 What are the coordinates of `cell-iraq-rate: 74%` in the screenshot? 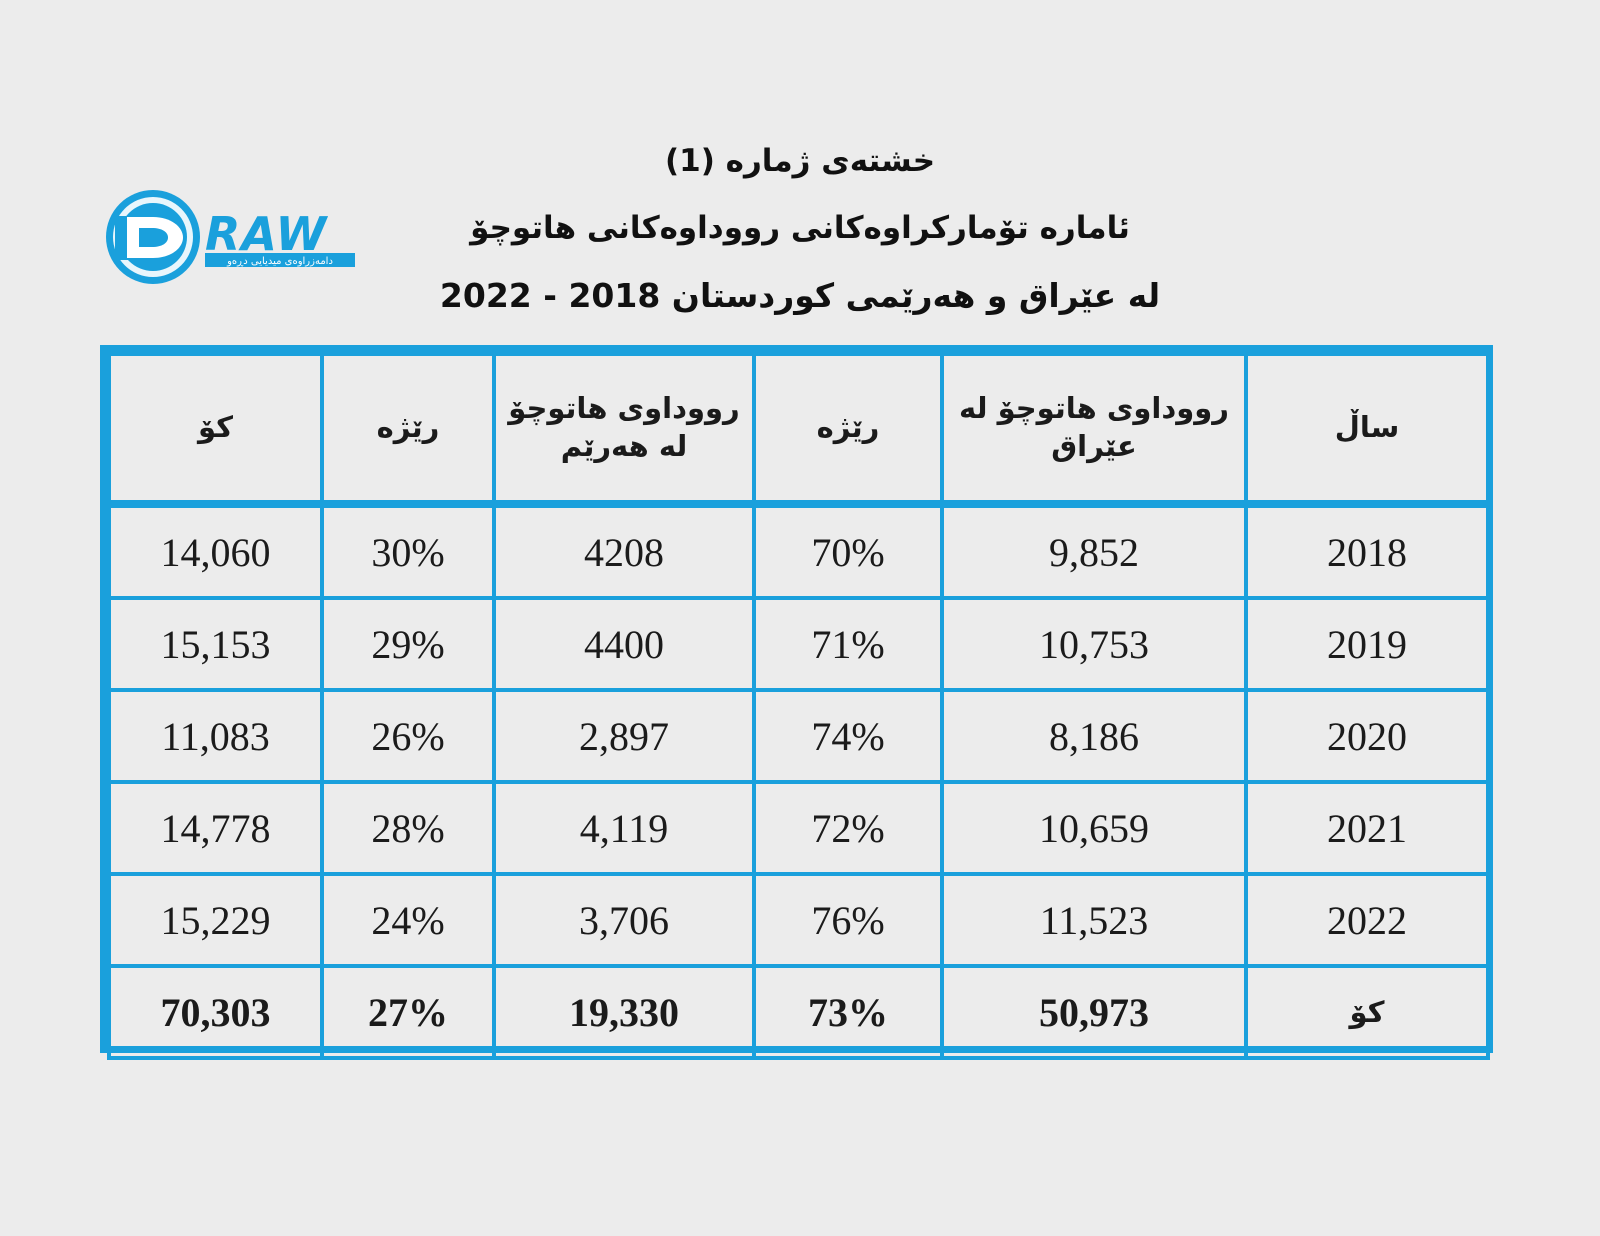 It's located at (848, 736).